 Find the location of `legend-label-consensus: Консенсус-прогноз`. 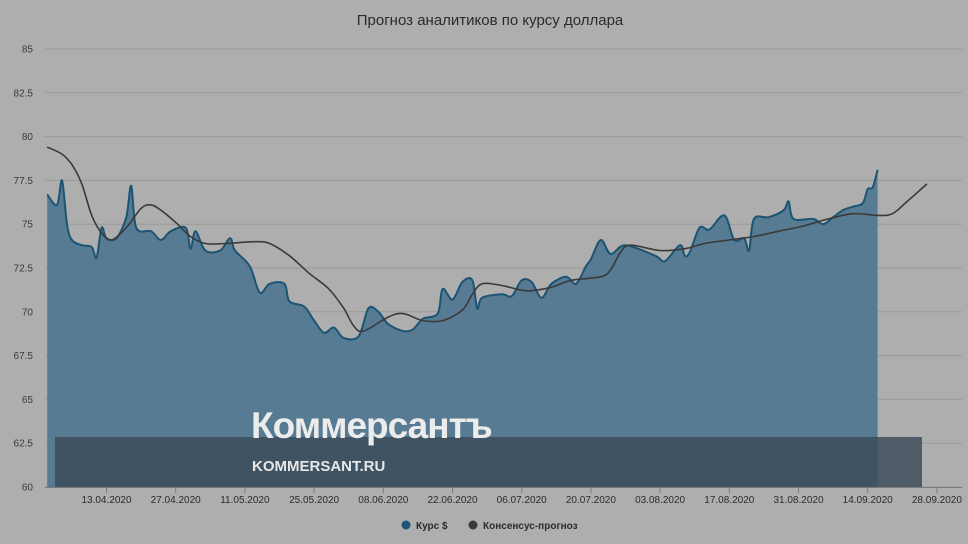

legend-label-consensus: Консенсус-прогноз is located at coordinates (530, 526).